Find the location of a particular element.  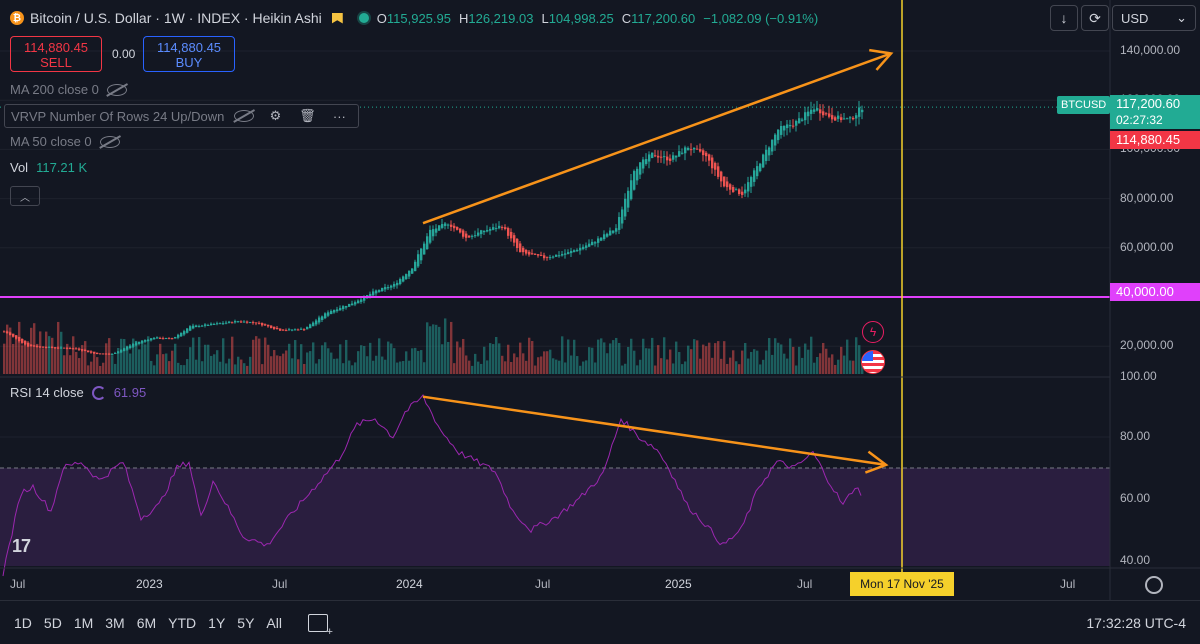

clock: 17:32:28 UTC-4 is located at coordinates (1136, 622).